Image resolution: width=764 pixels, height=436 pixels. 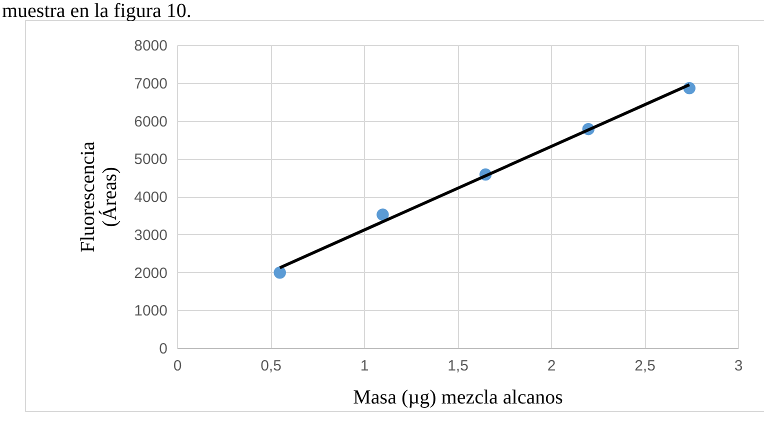 What do you see at coordinates (151, 197) in the screenshot?
I see `y-tick-label: 4000` at bounding box center [151, 197].